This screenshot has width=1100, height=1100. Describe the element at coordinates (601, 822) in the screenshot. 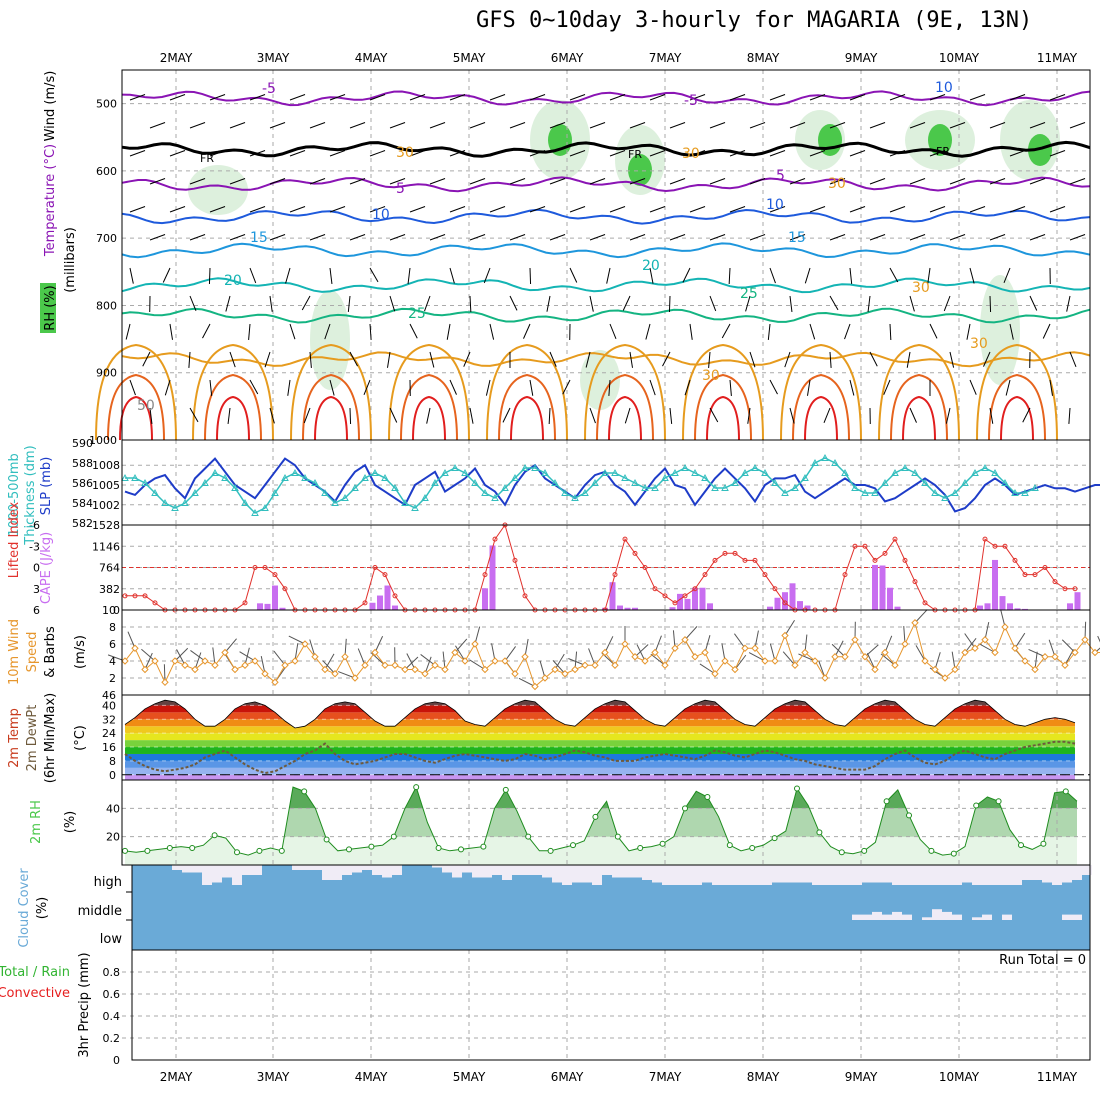

I see `rh-band` at that location.